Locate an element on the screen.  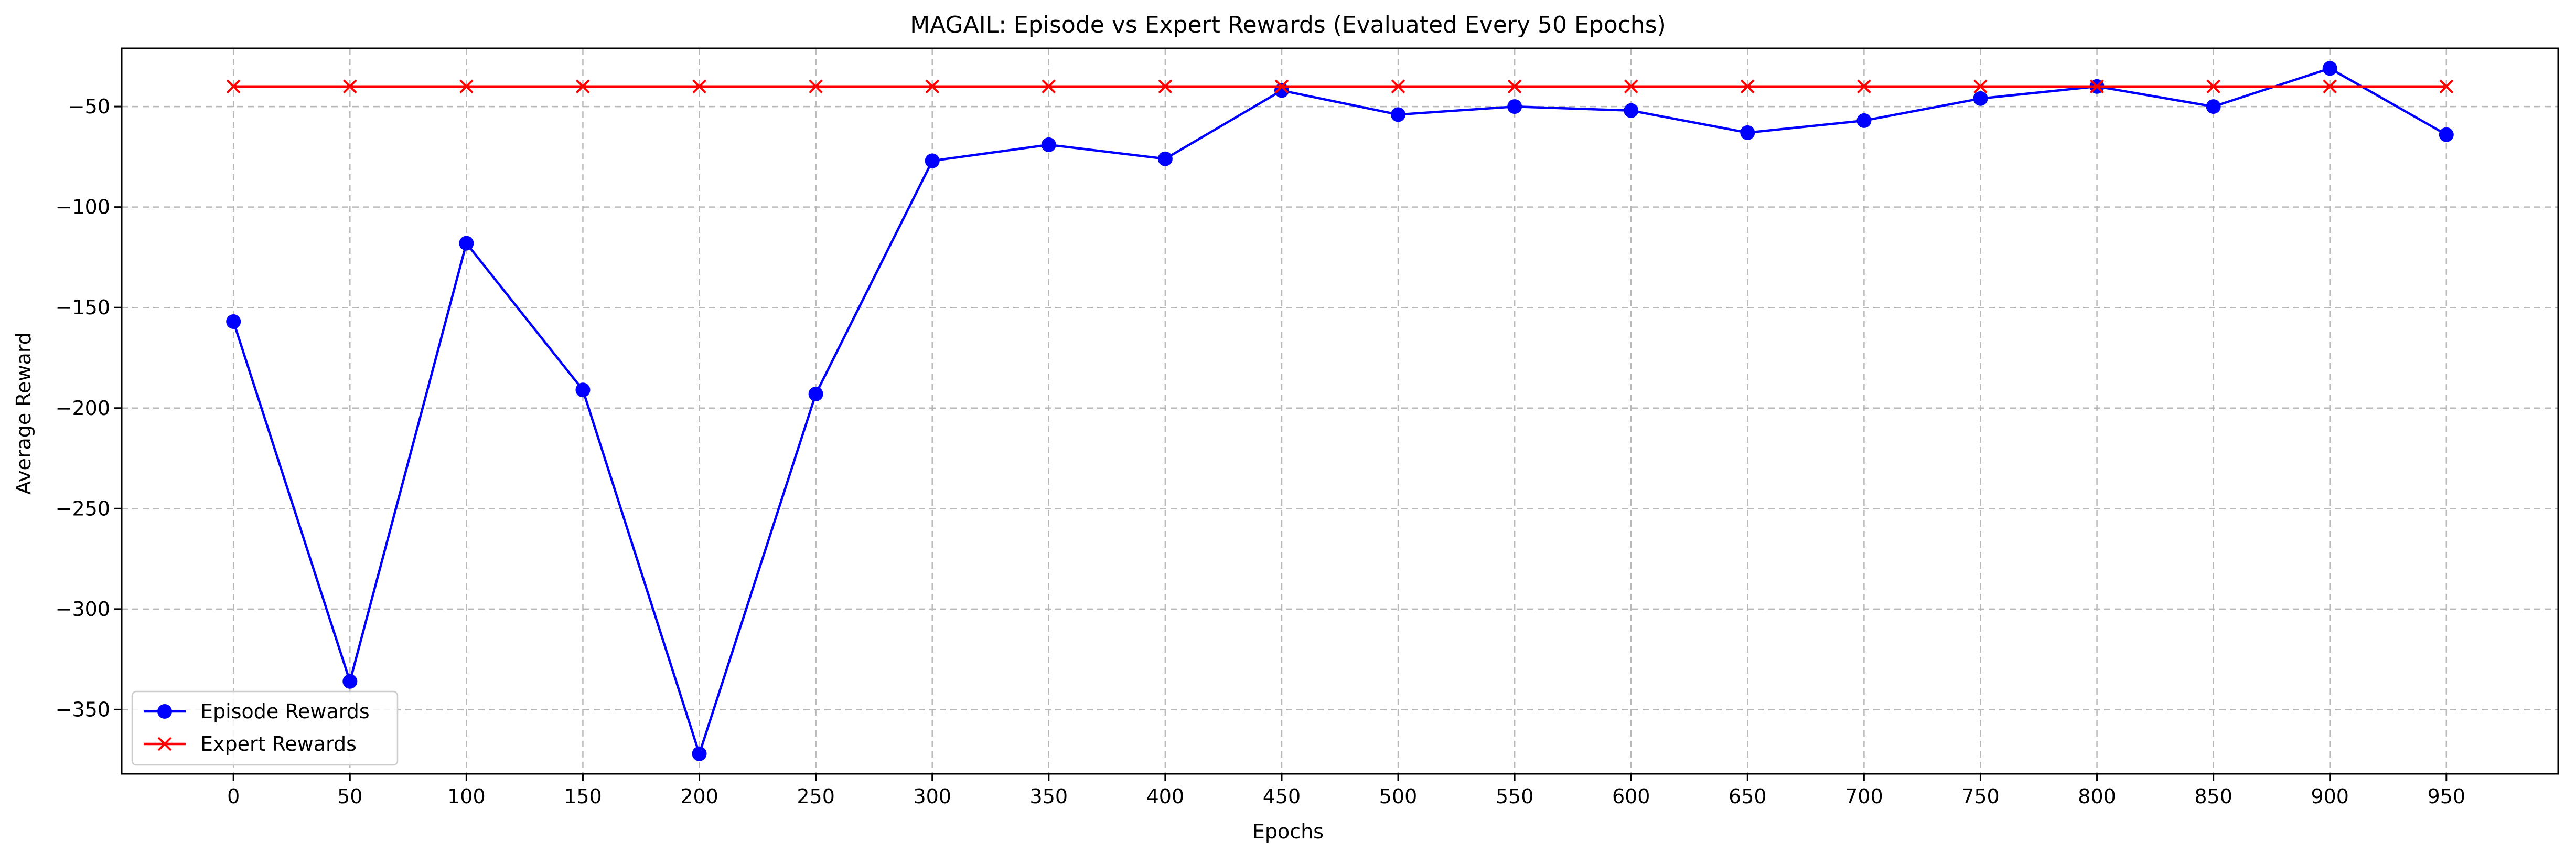
x-tick-label: 600 is located at coordinates (1631, 796).